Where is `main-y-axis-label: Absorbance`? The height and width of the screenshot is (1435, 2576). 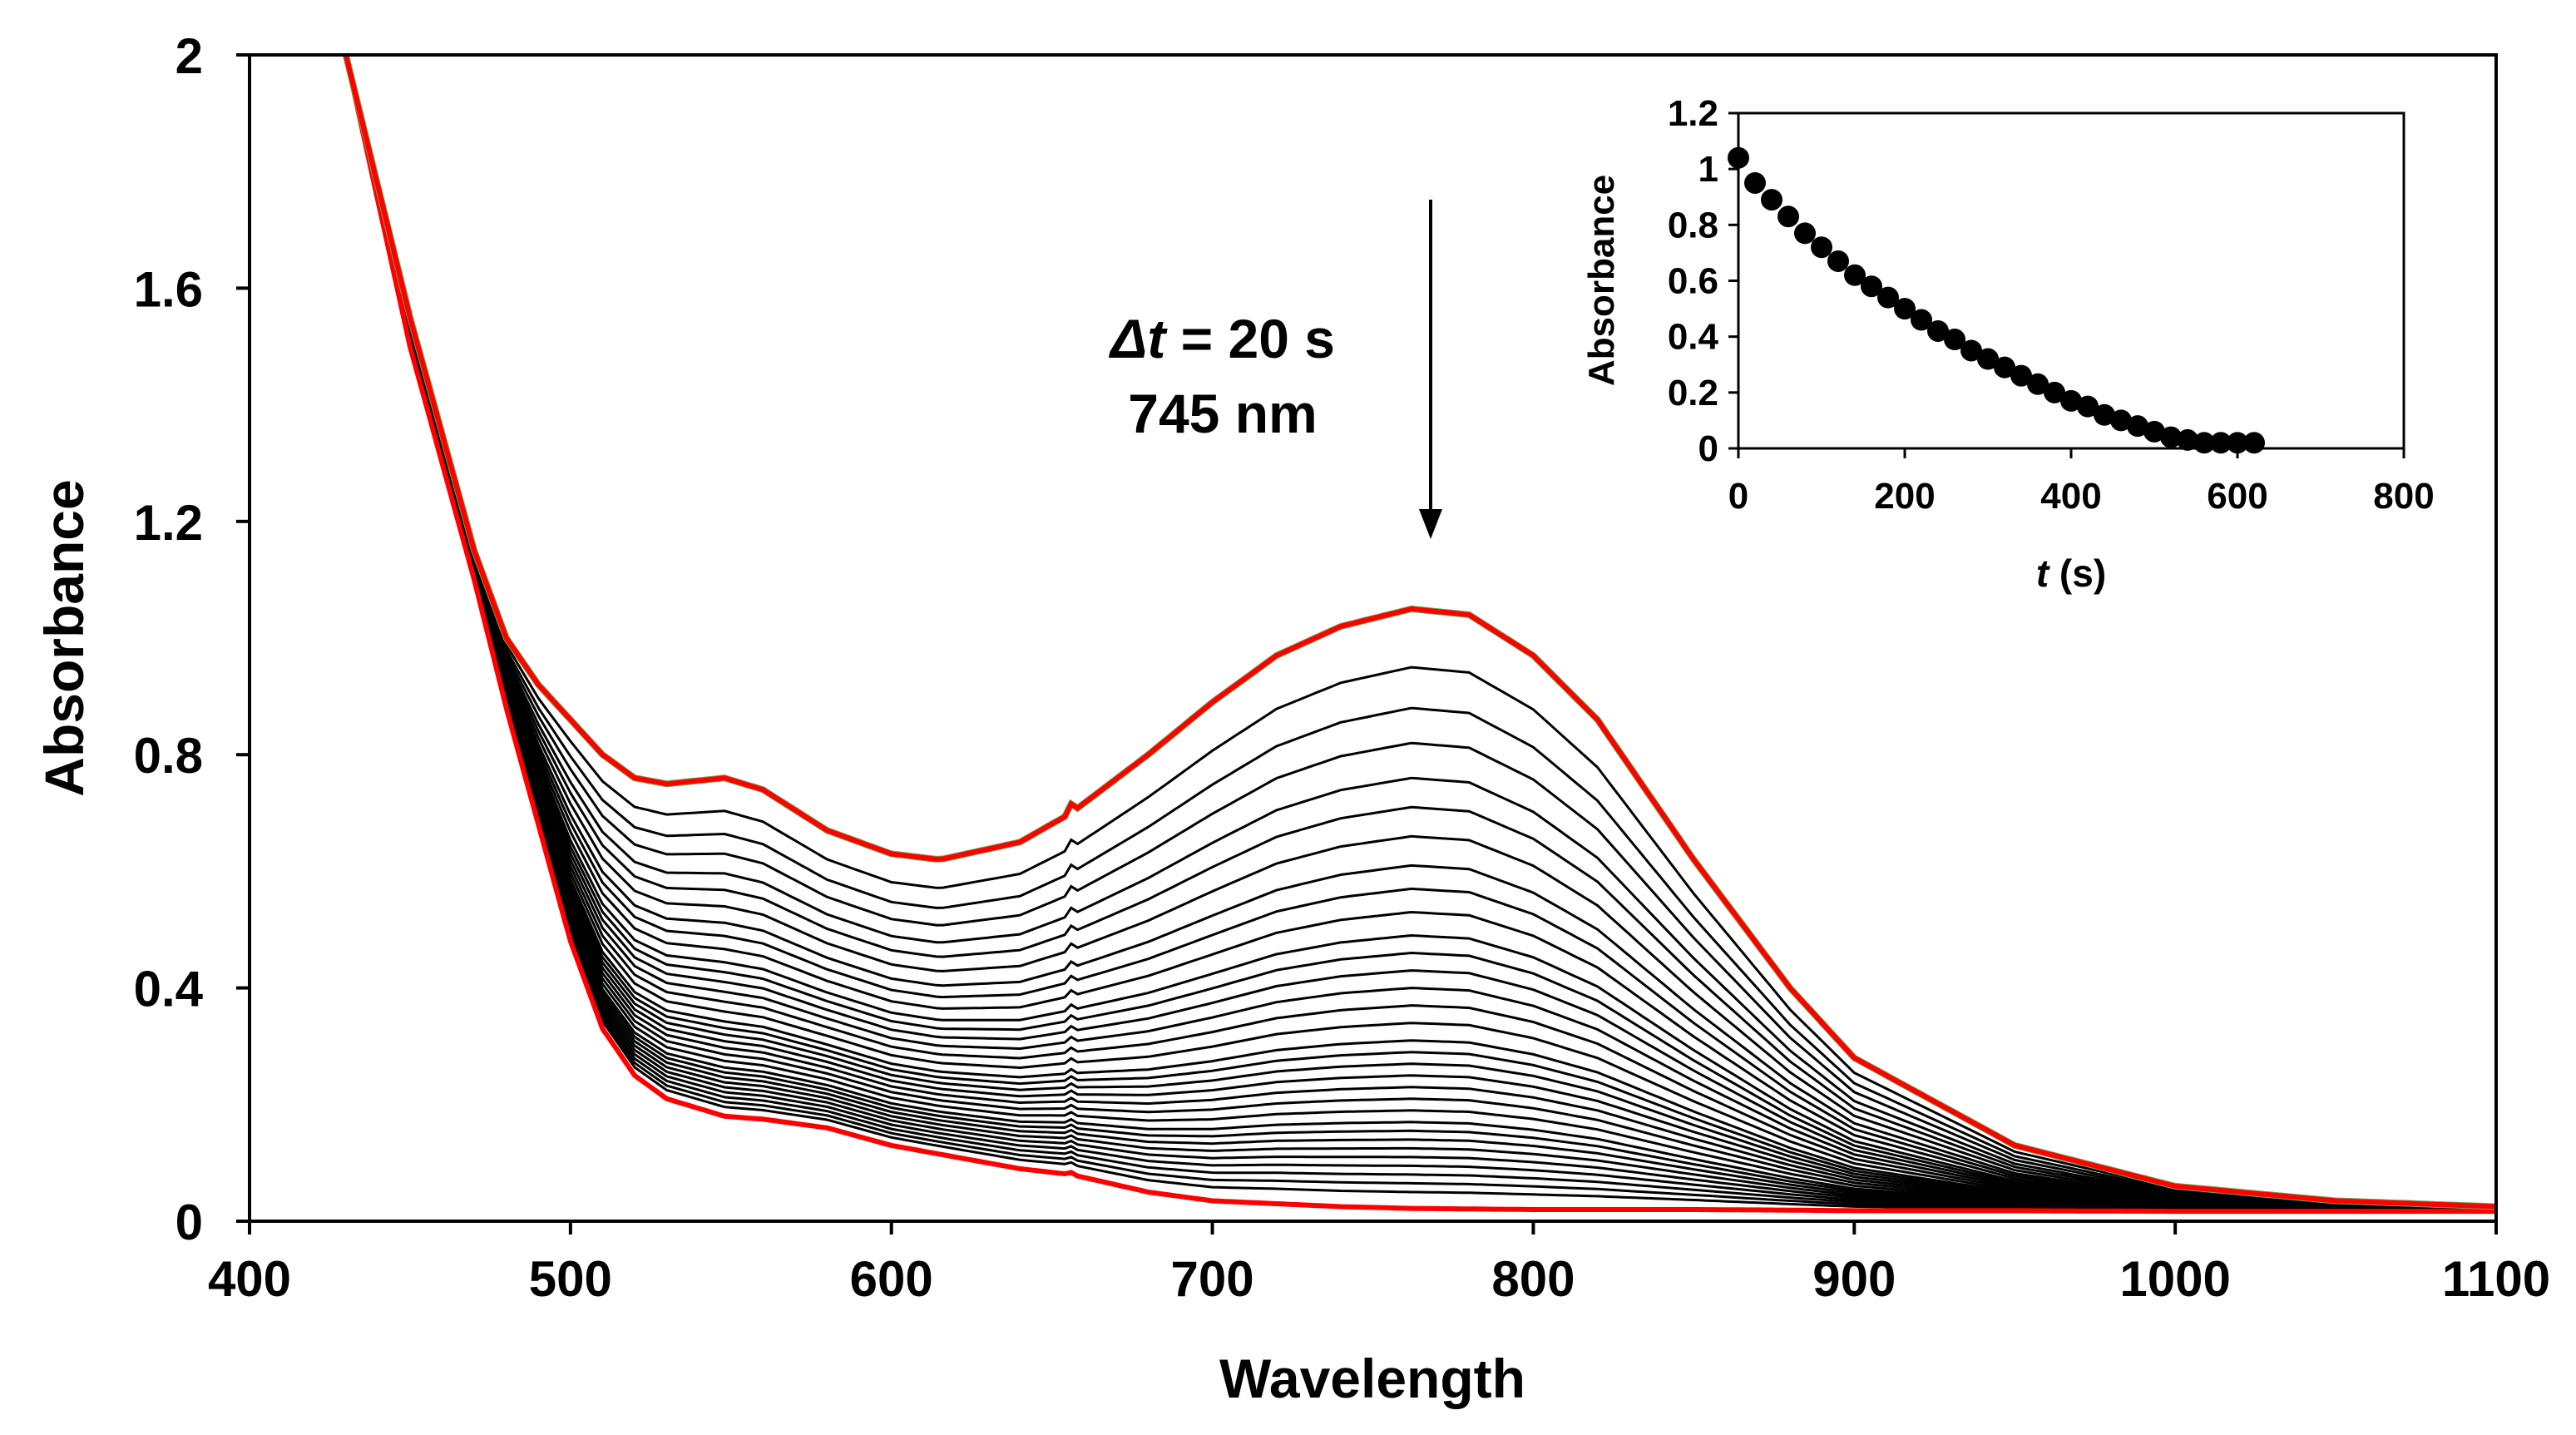 main-y-axis-label: Absorbance is located at coordinates (64, 637).